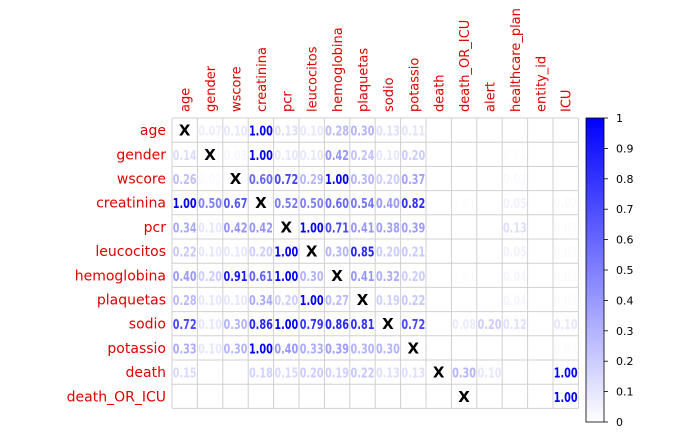 The height and width of the screenshot is (432, 700). What do you see at coordinates (185, 374) in the screenshot?
I see `cell-label: 0.15` at bounding box center [185, 374].